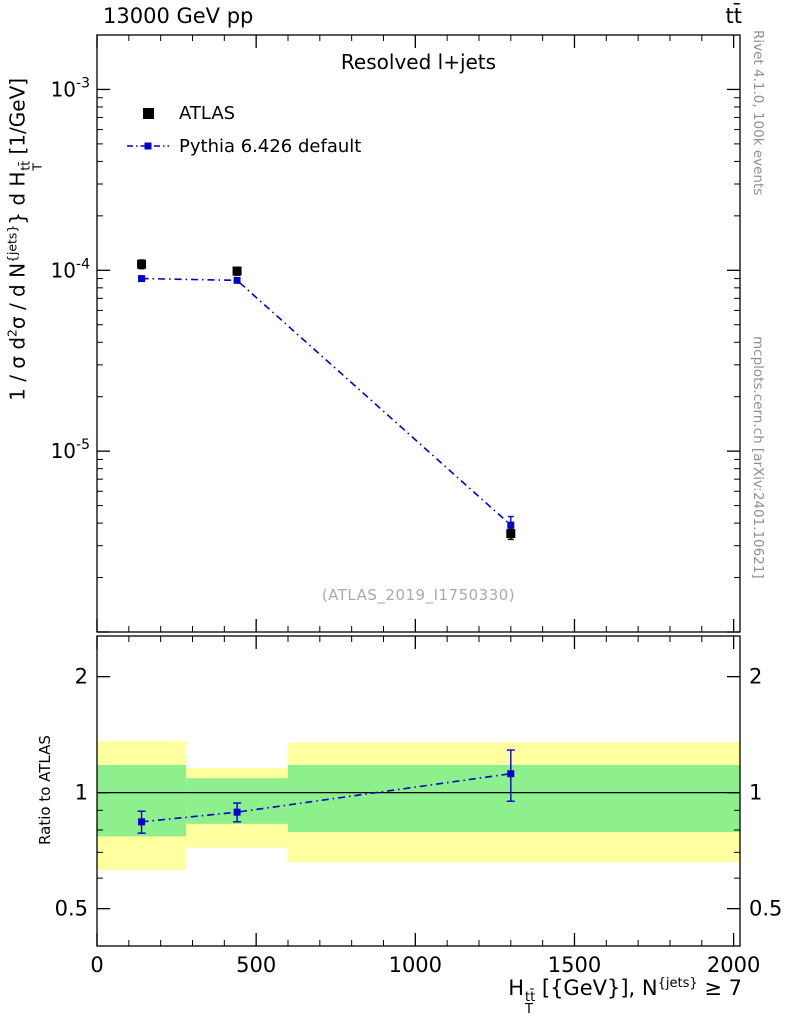 The width and height of the screenshot is (786, 1024). I want to click on legend: ATLAS Pythia 6.426 default, so click(243, 133).